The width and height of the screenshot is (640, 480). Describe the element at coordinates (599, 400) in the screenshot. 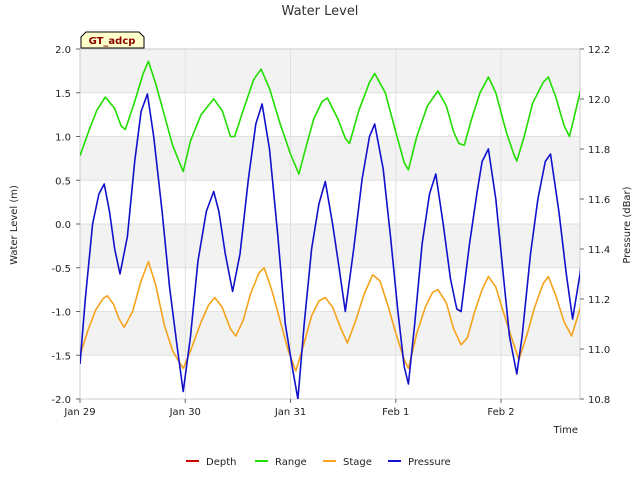

I see `y2-tick-label: 10.8` at that location.